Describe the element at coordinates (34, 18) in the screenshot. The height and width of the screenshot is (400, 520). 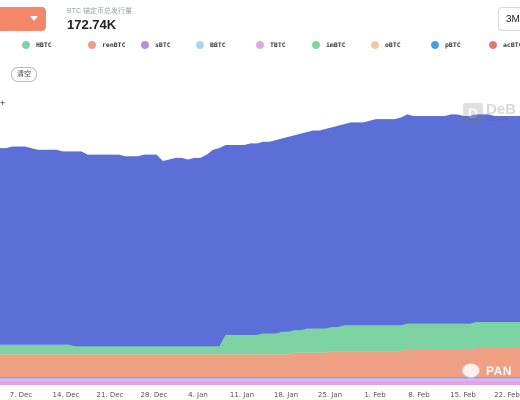
I see `chevron-down-icon` at that location.